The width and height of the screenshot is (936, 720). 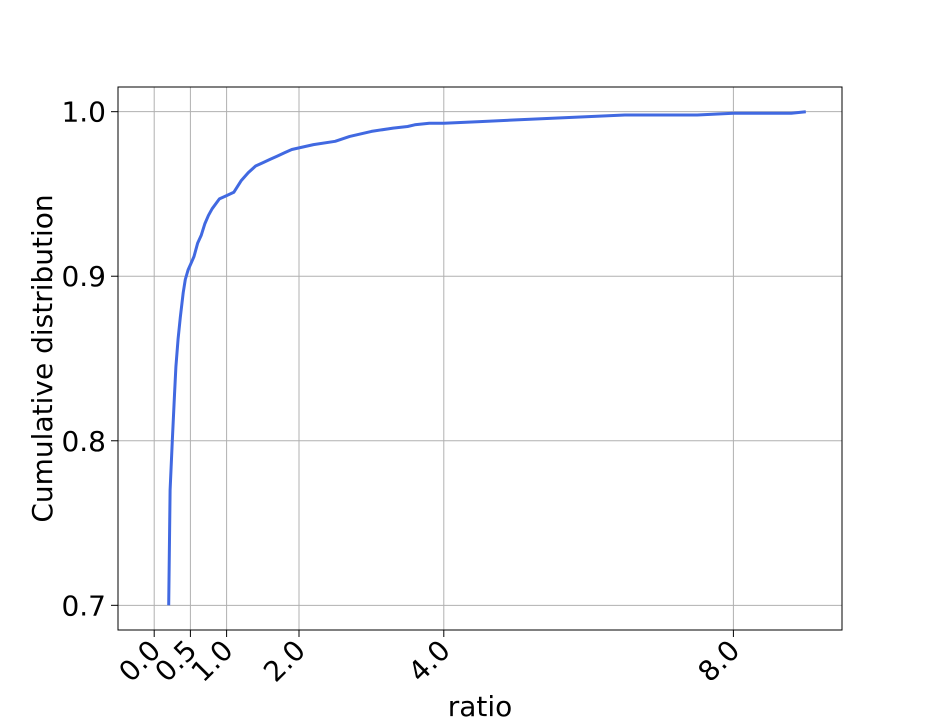 What do you see at coordinates (83, 441) in the screenshot?
I see `y-tick-label: 0.8` at bounding box center [83, 441].